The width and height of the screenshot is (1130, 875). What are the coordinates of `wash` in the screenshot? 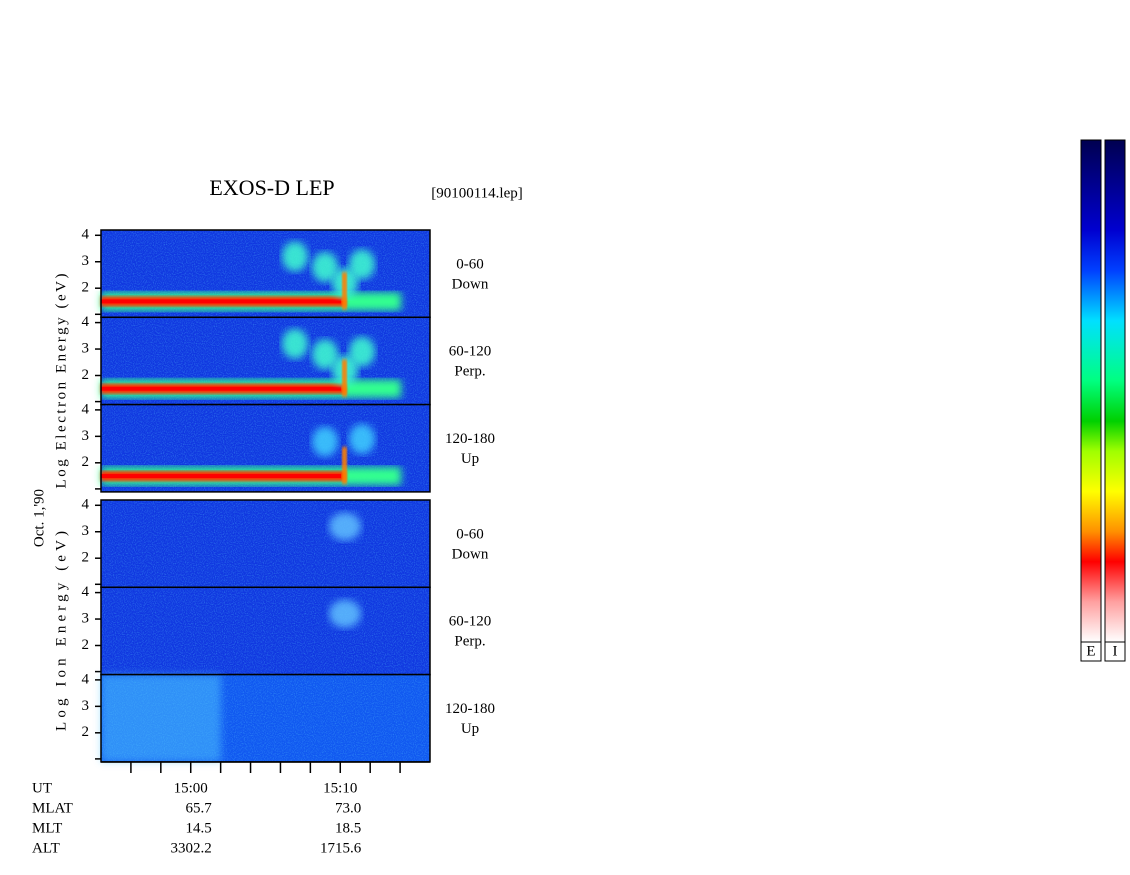 It's located at (161, 718).